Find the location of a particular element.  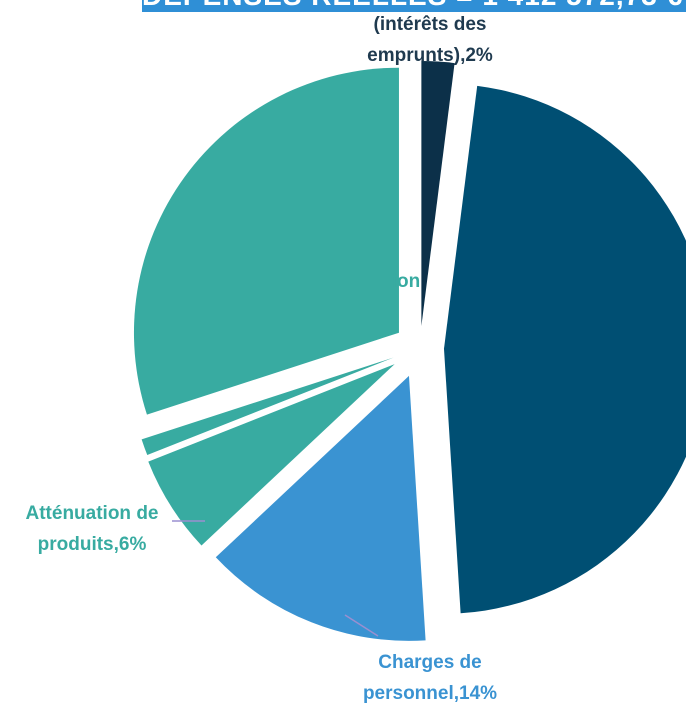

slice-label-line: ion is located at coordinates (406, 281).